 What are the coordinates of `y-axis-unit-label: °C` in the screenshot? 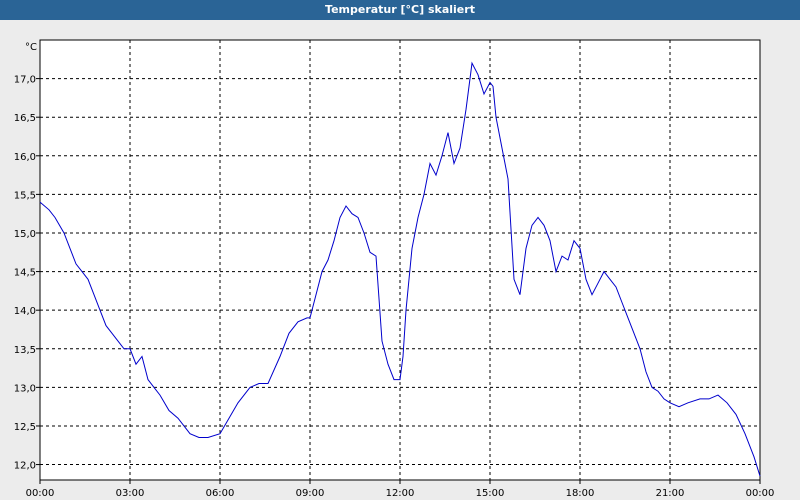 It's located at (31, 47).